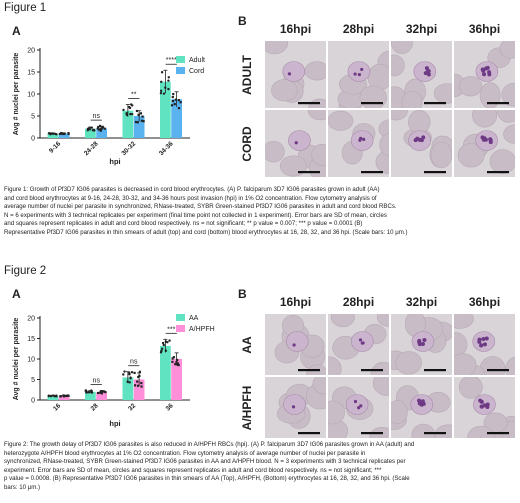  I want to click on y-tick-label: 0, so click(33, 401).